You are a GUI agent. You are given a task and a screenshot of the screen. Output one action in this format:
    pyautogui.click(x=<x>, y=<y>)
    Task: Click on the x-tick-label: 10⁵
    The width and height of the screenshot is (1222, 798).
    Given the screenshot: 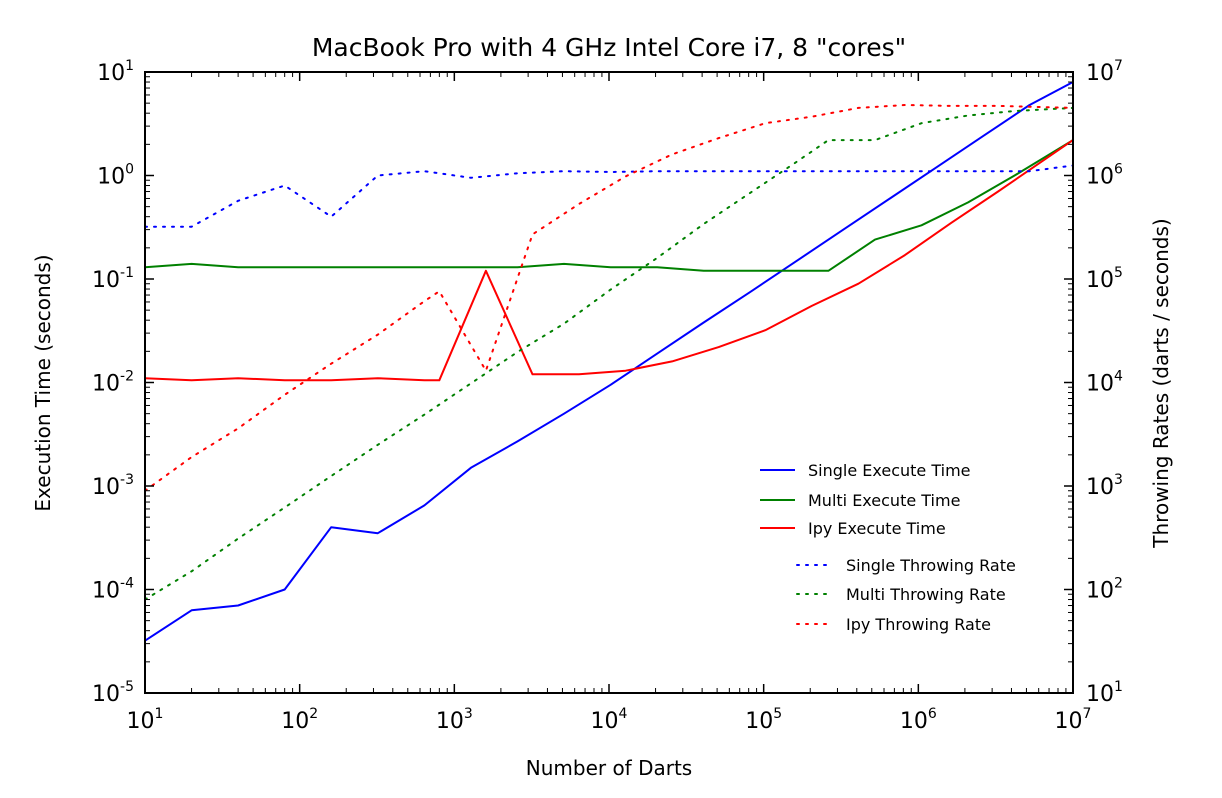 What is the action you would take?
    pyautogui.click(x=763, y=720)
    